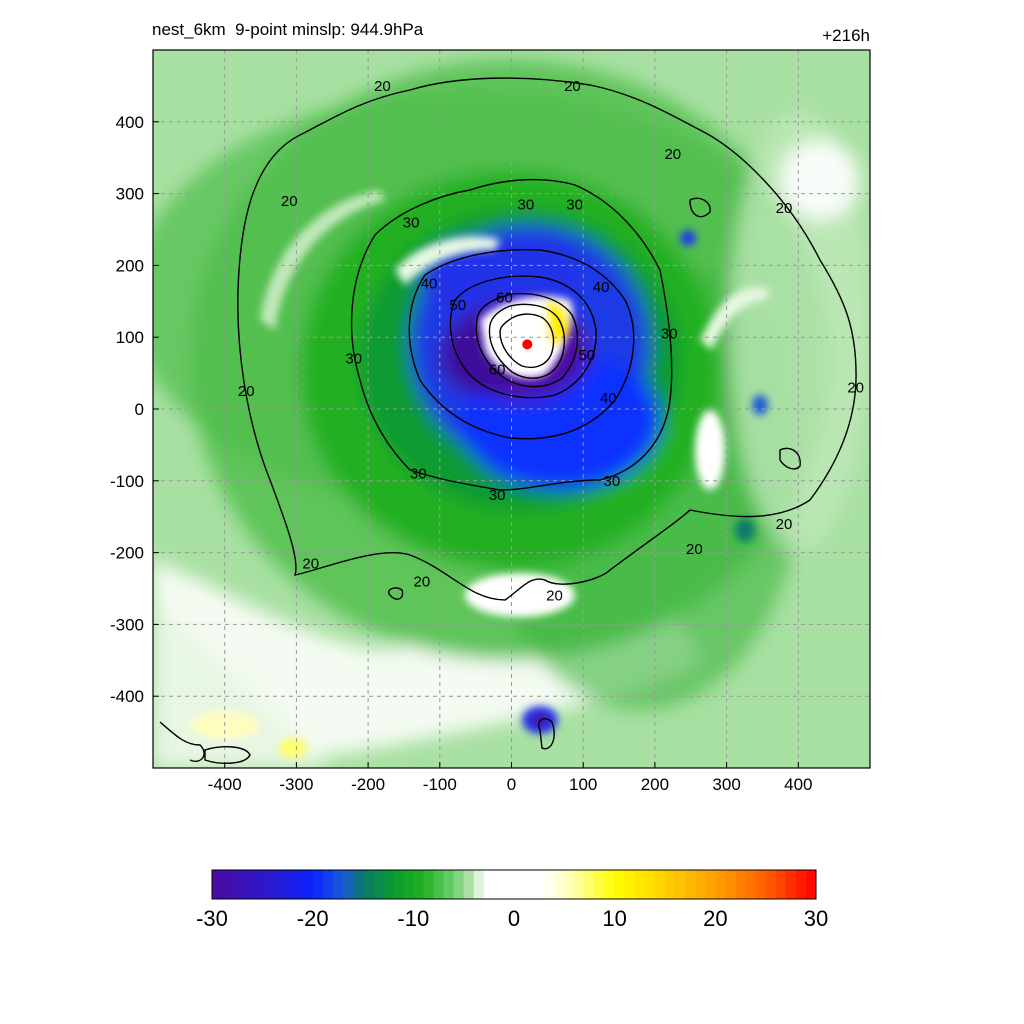 The image size is (1024, 1024). I want to click on chart-title: nest_6km 9-point minslp: 944.9hPa, so click(288, 29).